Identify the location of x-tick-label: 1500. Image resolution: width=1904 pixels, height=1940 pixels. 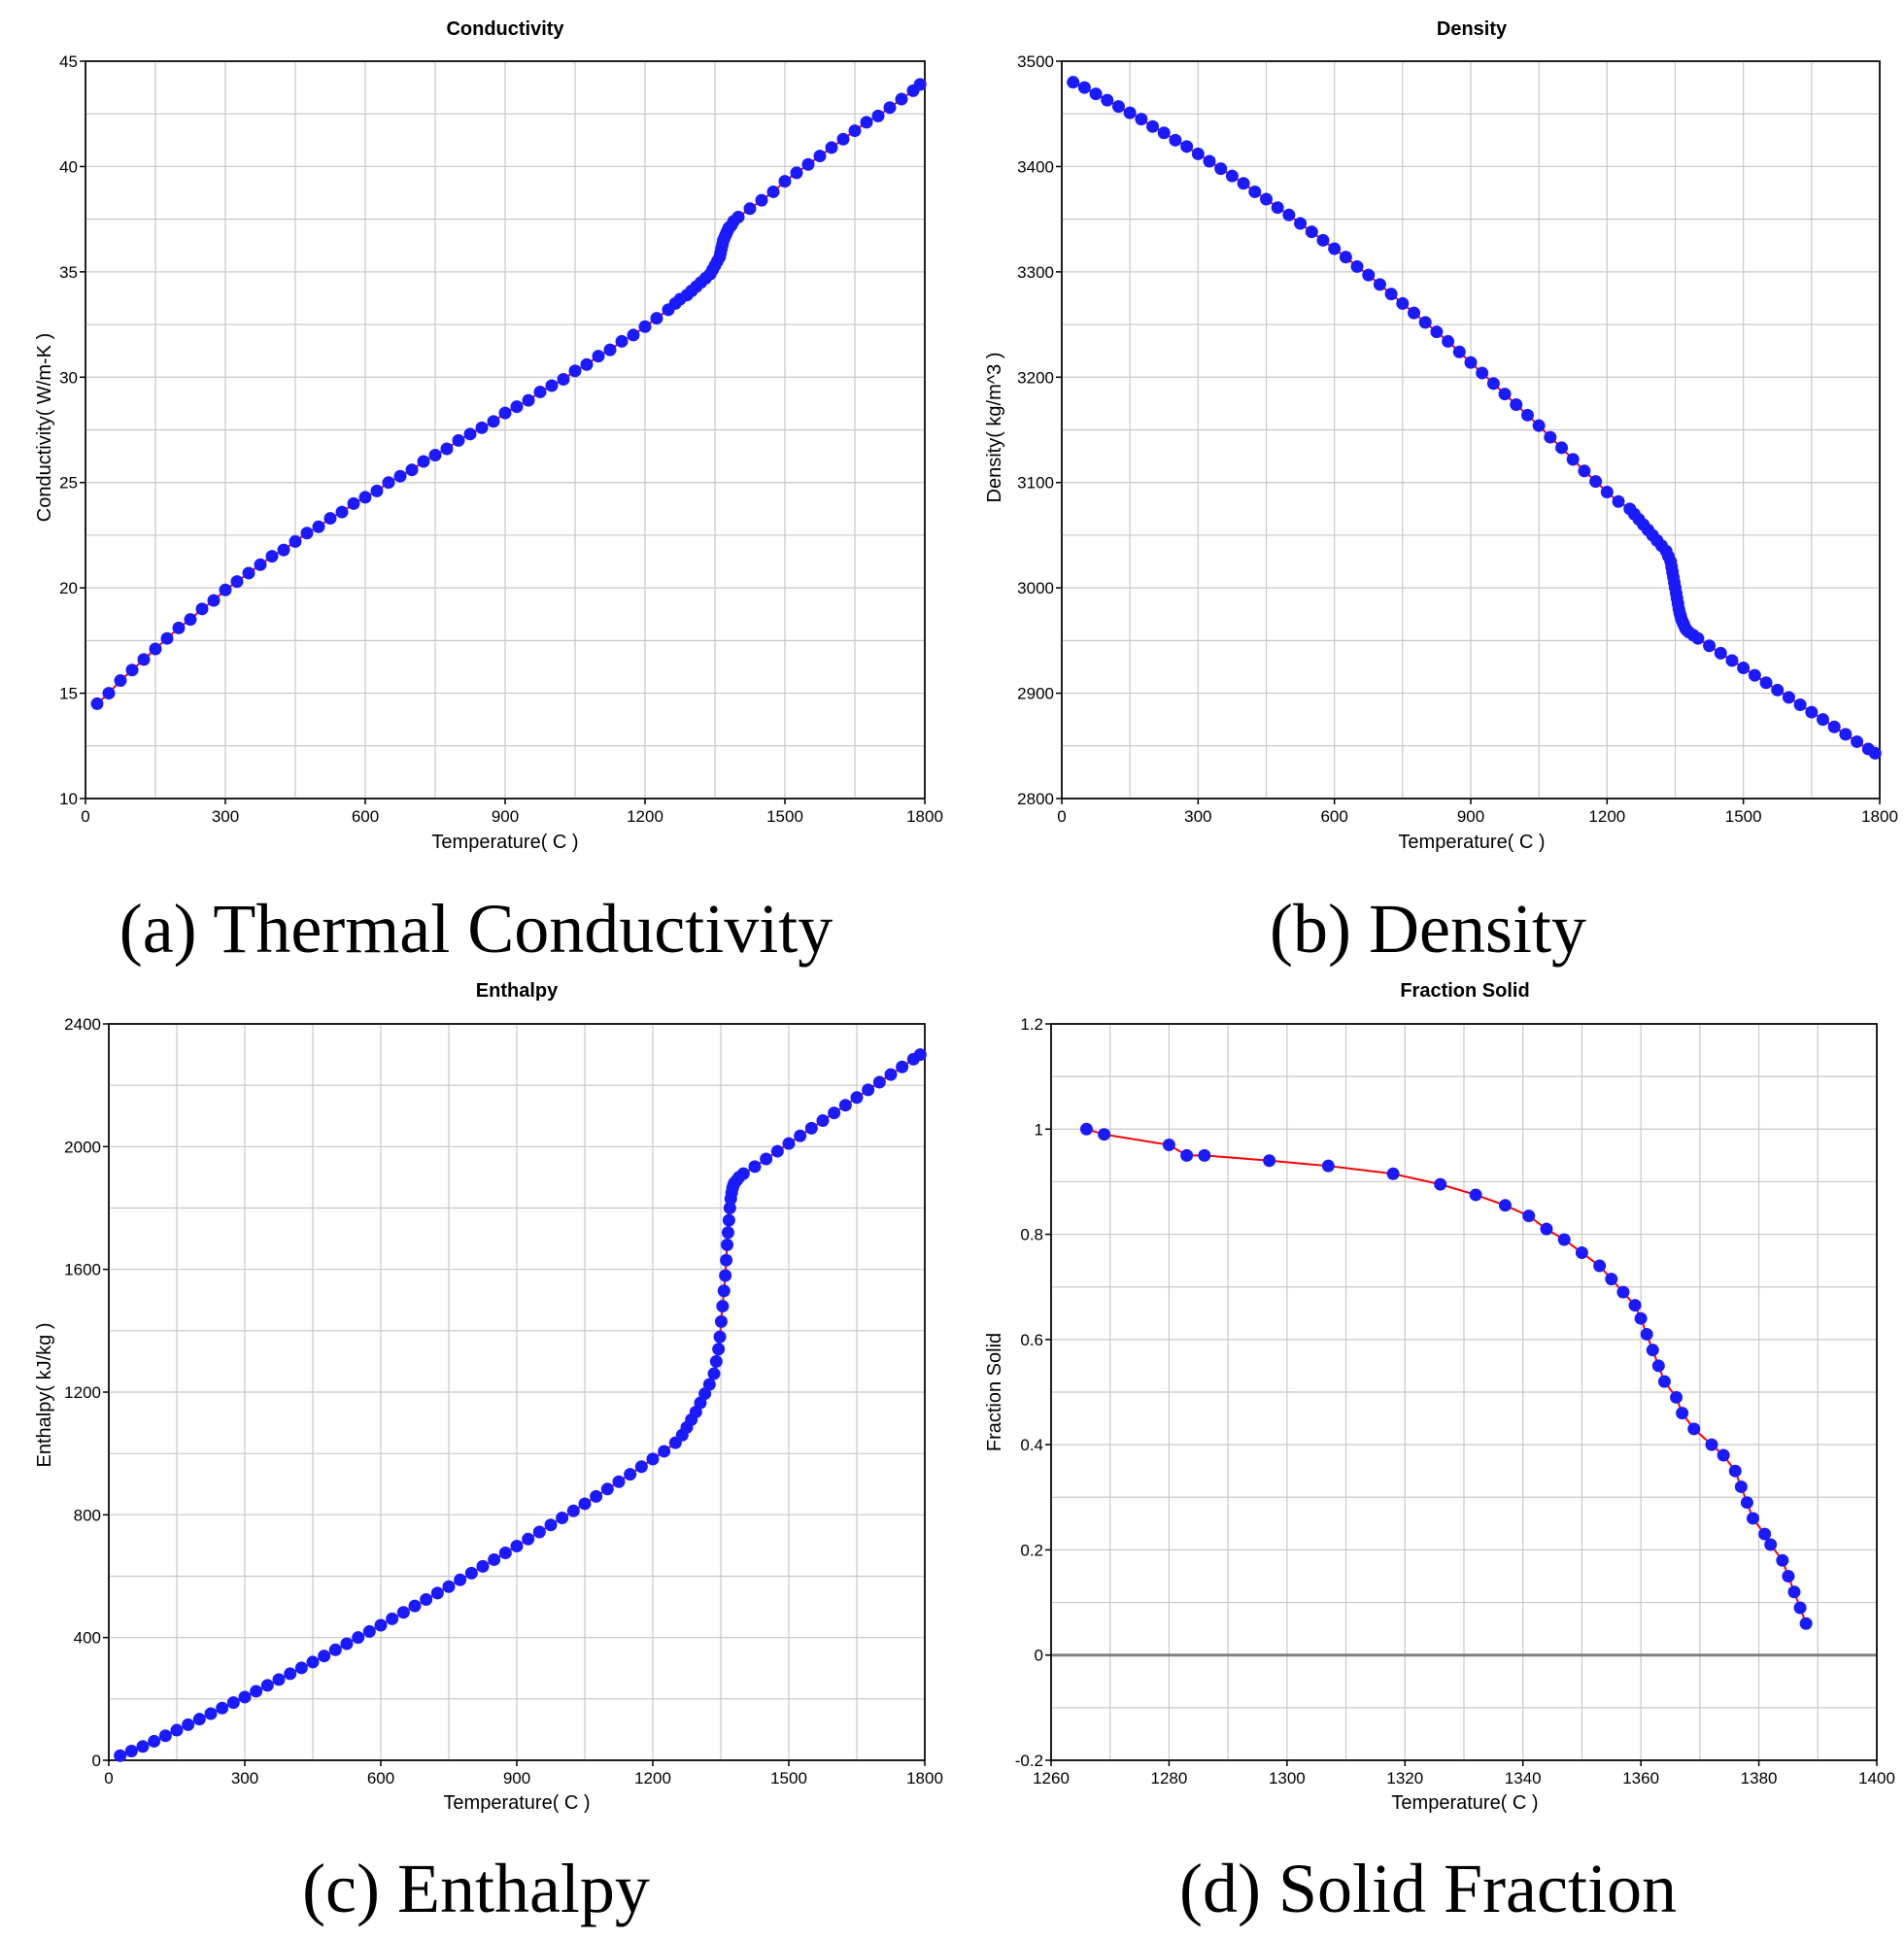
(784, 816).